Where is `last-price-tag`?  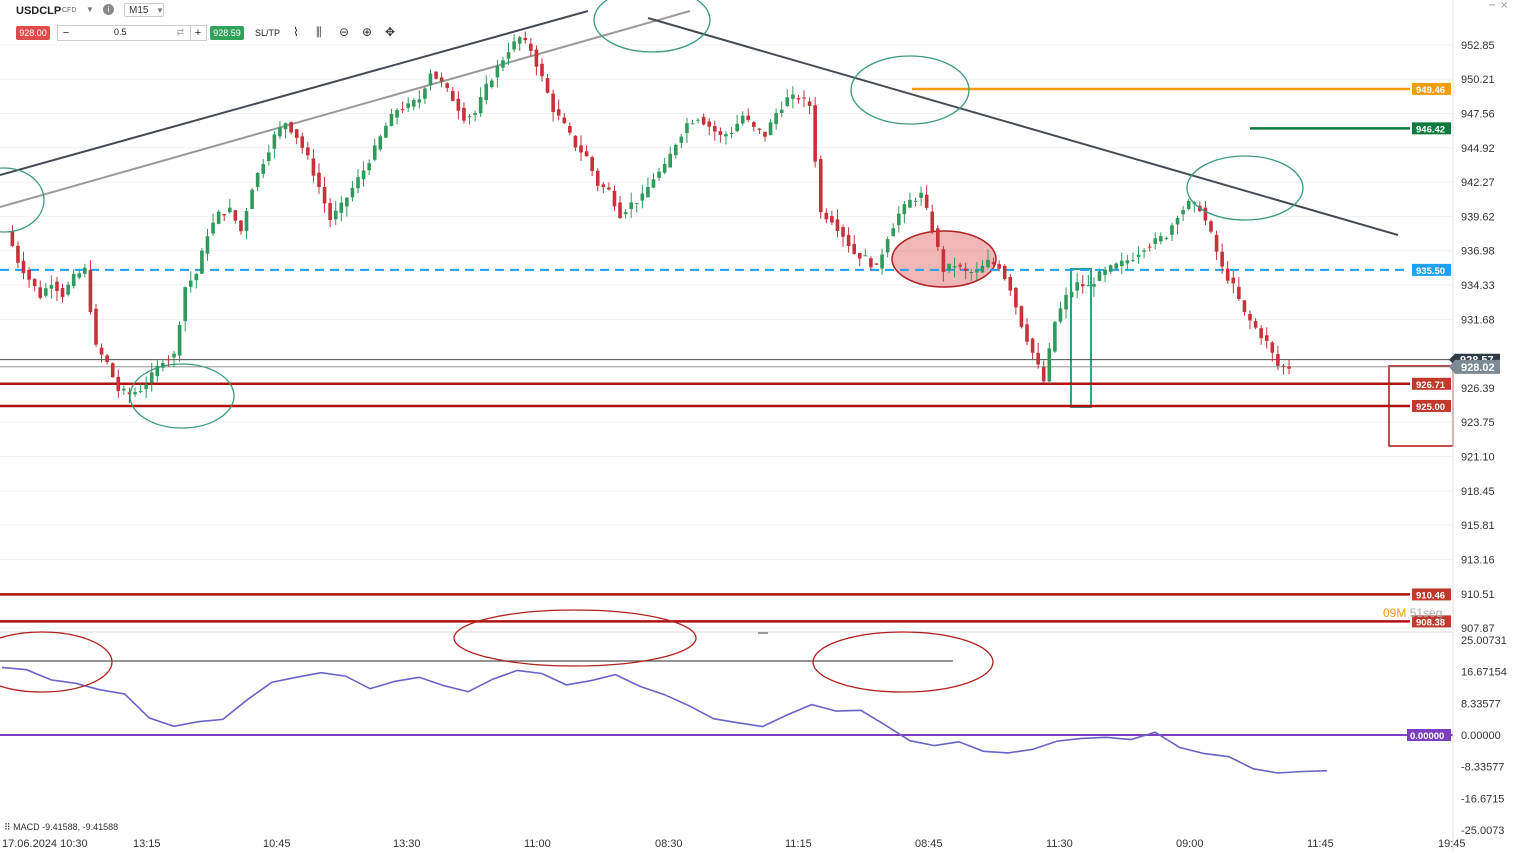
last-price-tag is located at coordinates (1474, 366).